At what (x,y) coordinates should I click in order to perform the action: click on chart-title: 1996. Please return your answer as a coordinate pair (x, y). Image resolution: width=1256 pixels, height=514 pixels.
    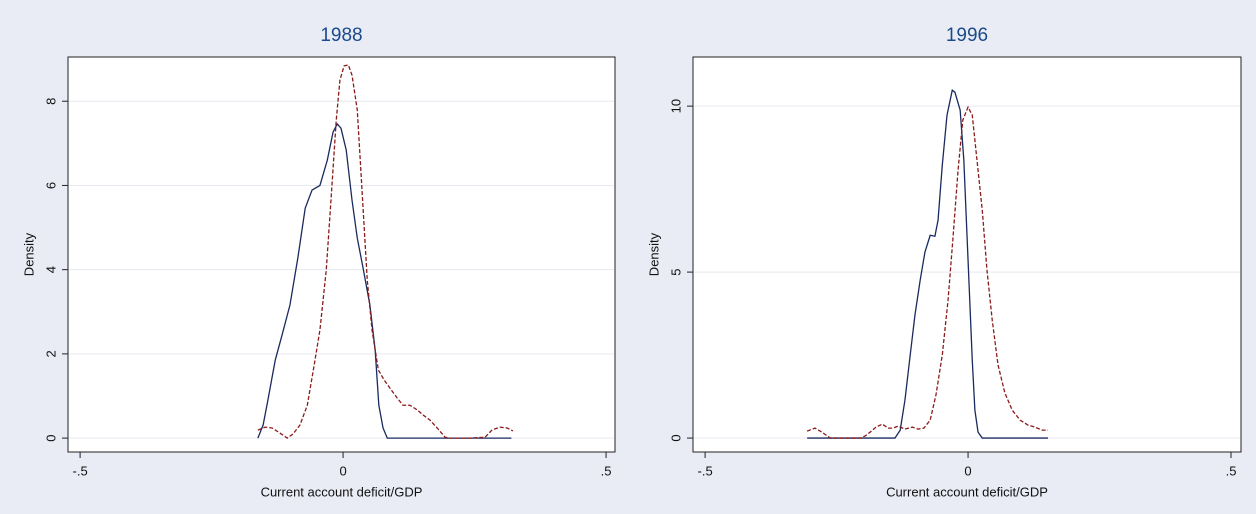
    Looking at the image, I should click on (967, 35).